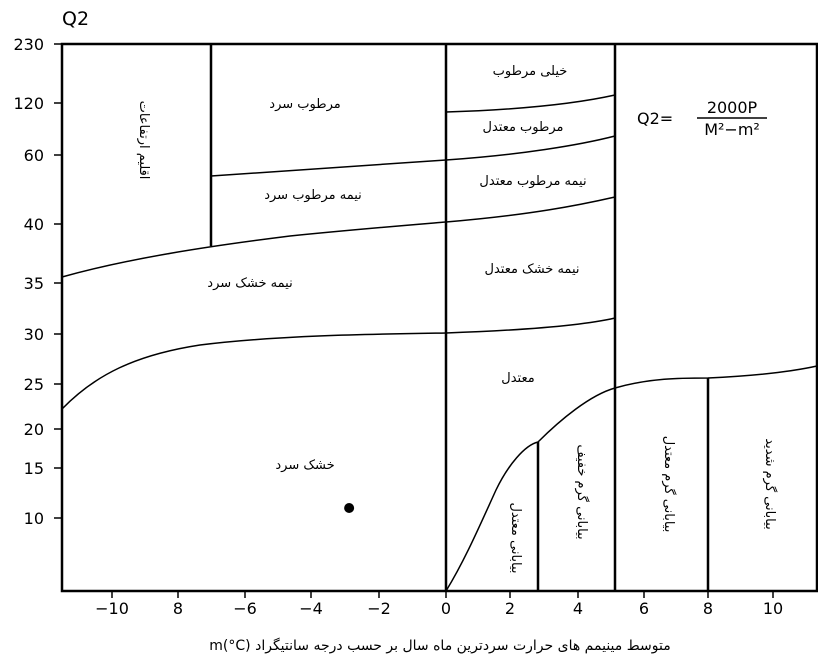 This screenshot has height=662, width=818. What do you see at coordinates (530, 148) in the screenshot?
I see `curve-humid-temperate` at bounding box center [530, 148].